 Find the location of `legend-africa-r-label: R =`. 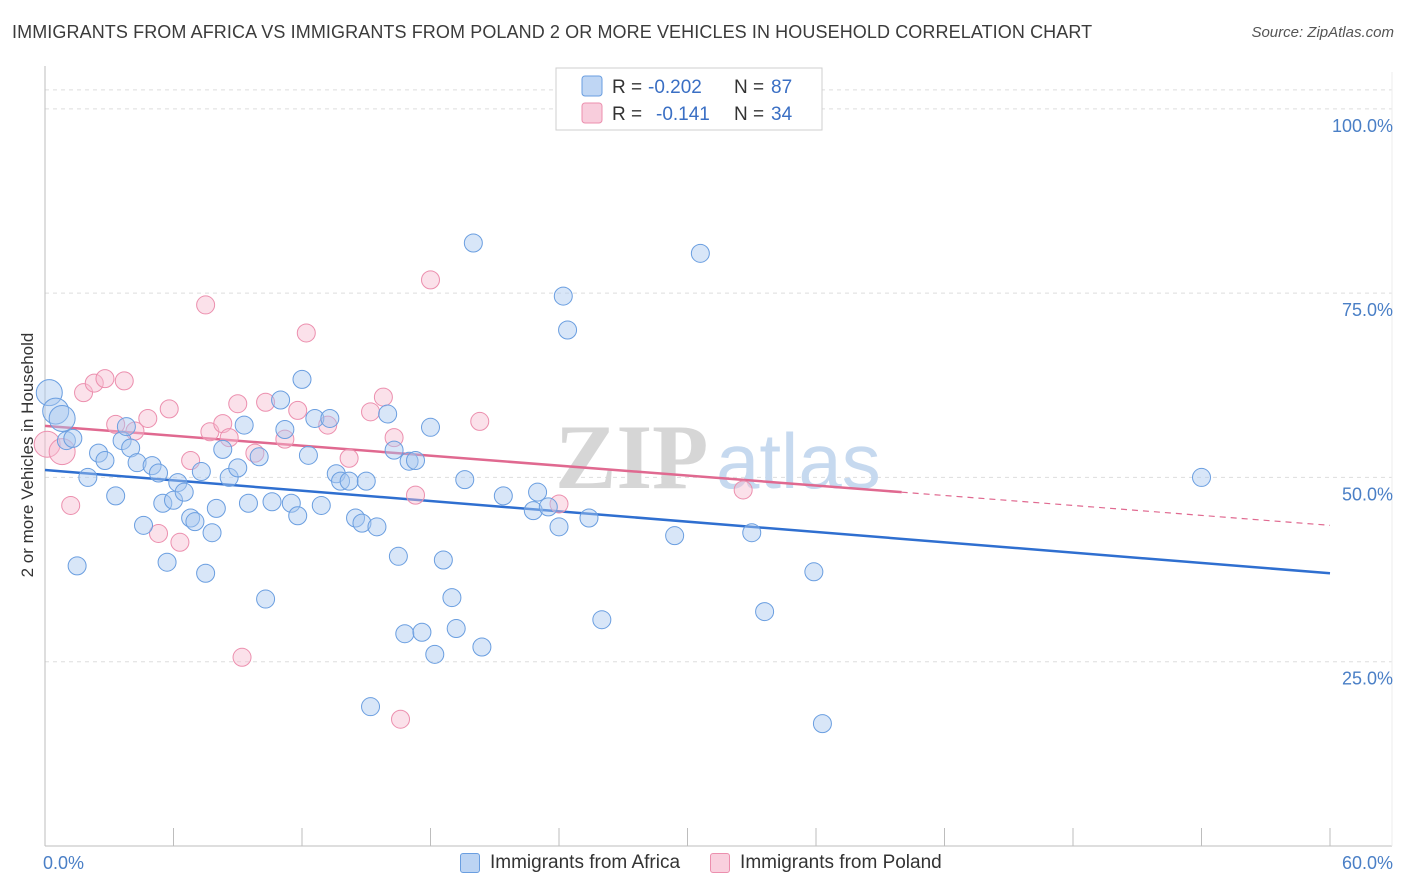

legend-africa-r-label: R = is located at coordinates (627, 87).